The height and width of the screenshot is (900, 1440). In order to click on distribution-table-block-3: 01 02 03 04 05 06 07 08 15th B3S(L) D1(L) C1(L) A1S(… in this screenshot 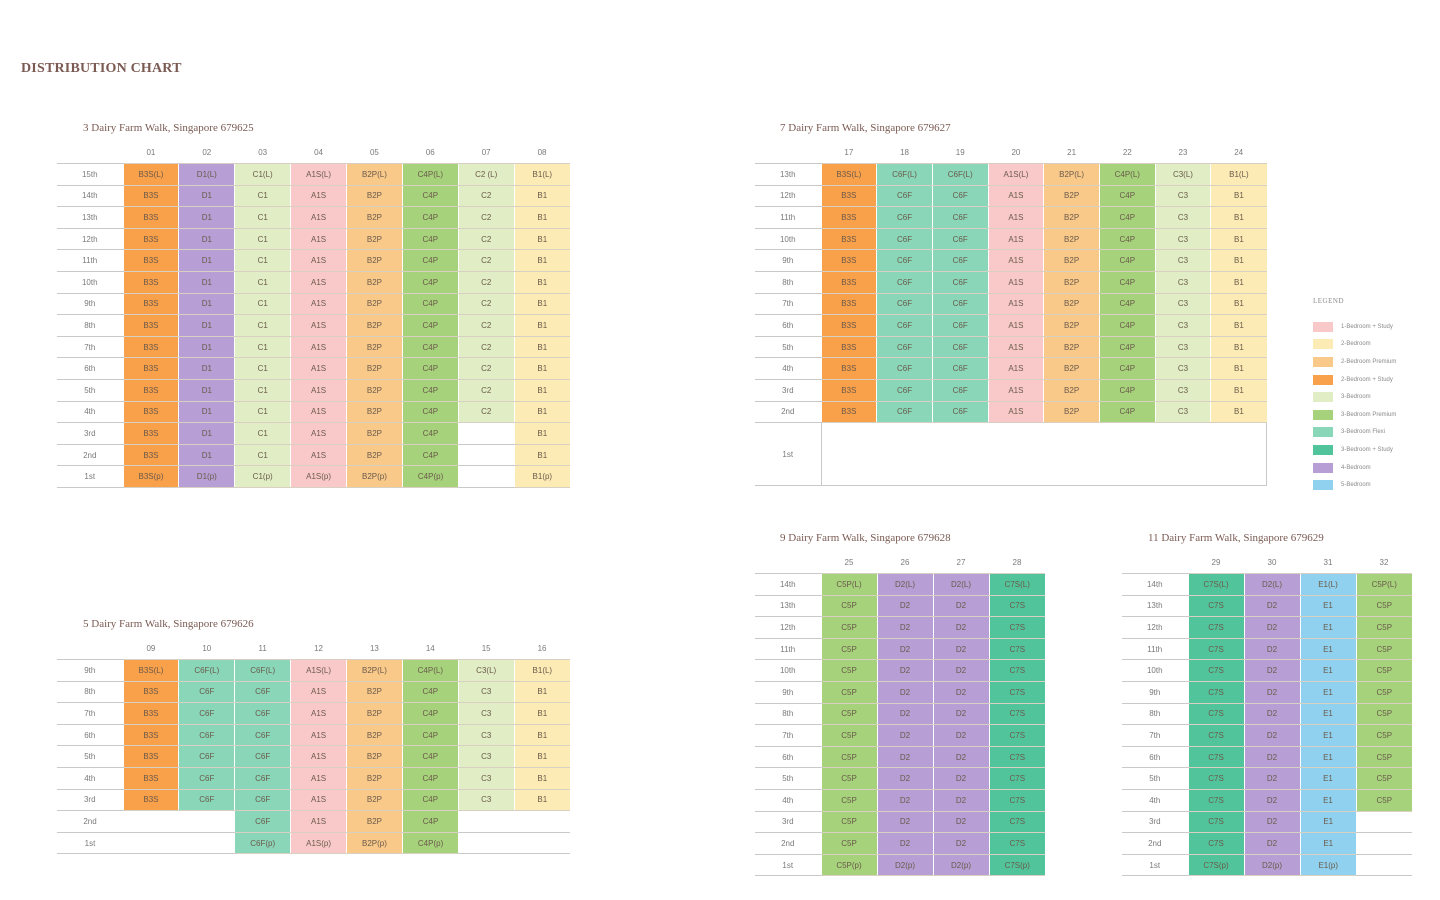, I will do `click(313, 315)`.